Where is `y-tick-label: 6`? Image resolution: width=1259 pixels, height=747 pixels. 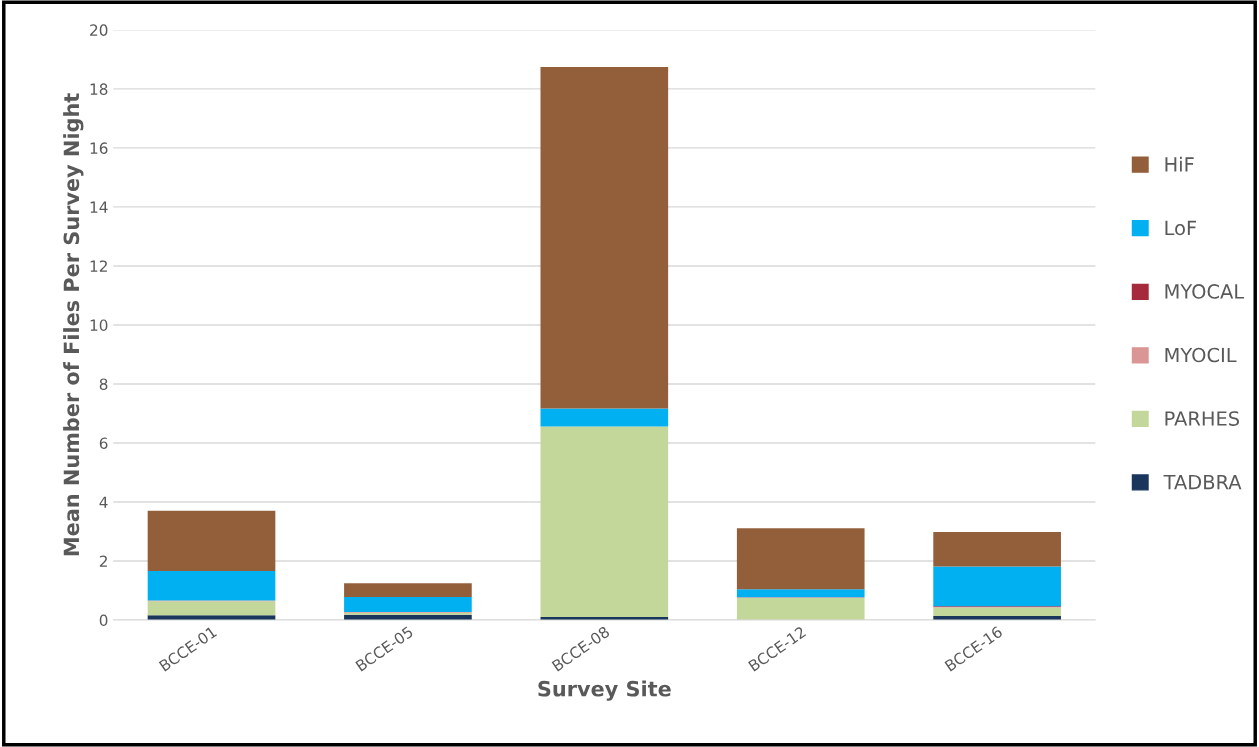 y-tick-label: 6 is located at coordinates (103, 443).